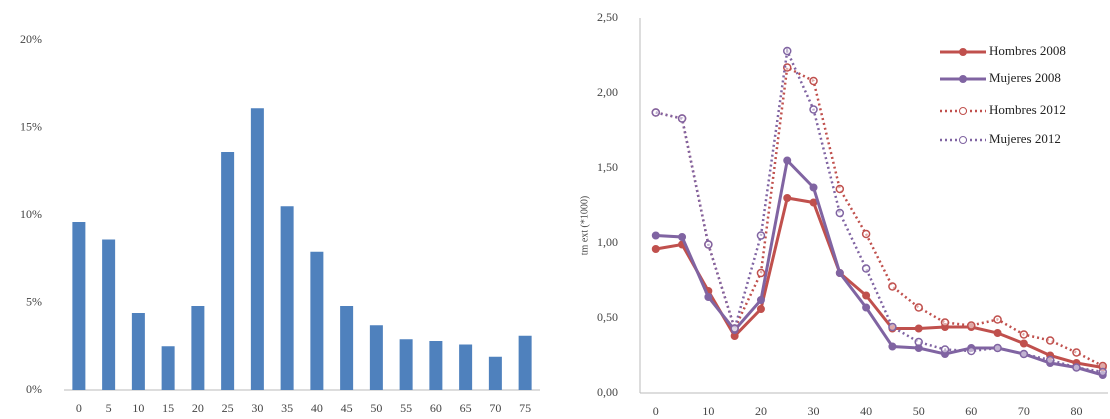 This screenshot has height=419, width=1110. Describe the element at coordinates (347, 408) in the screenshot. I see `x-tick-label: 45` at that location.